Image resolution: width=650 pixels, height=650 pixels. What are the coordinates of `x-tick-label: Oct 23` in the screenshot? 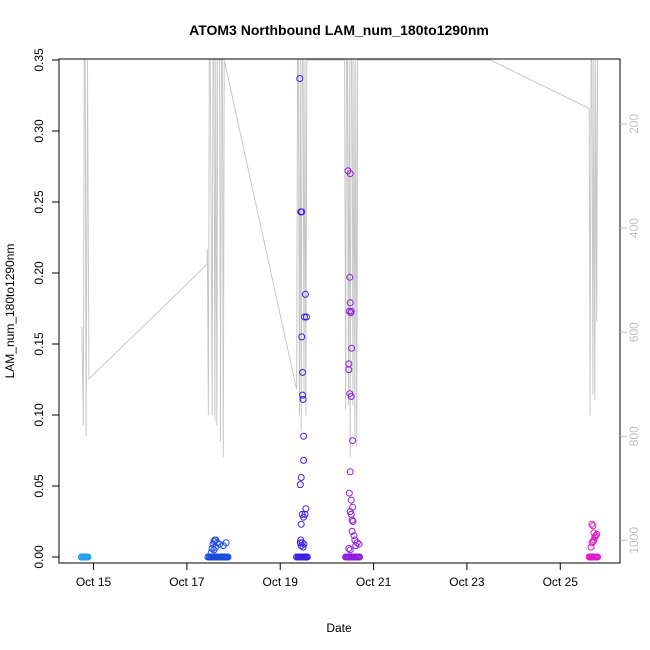 It's located at (467, 582).